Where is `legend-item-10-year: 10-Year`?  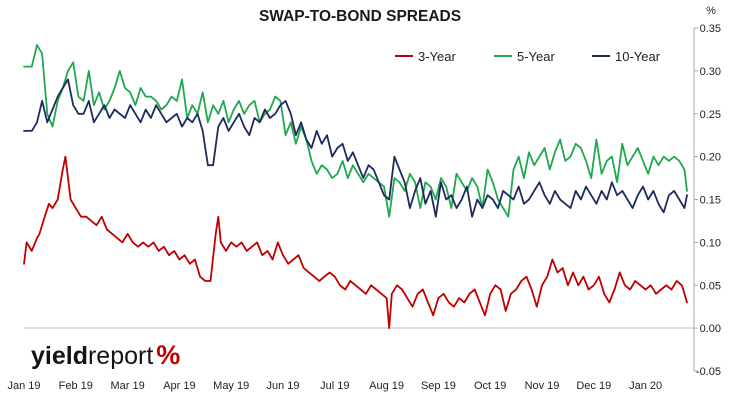 legend-item-10-year: 10-Year is located at coordinates (626, 56).